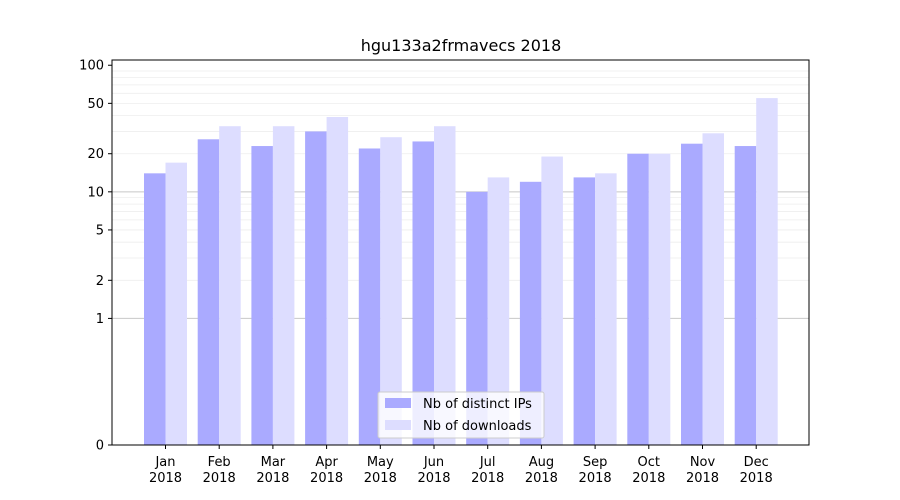 This screenshot has height=500, width=900. Describe the element at coordinates (487, 462) in the screenshot. I see `x-tick-label-month: Jul` at that location.